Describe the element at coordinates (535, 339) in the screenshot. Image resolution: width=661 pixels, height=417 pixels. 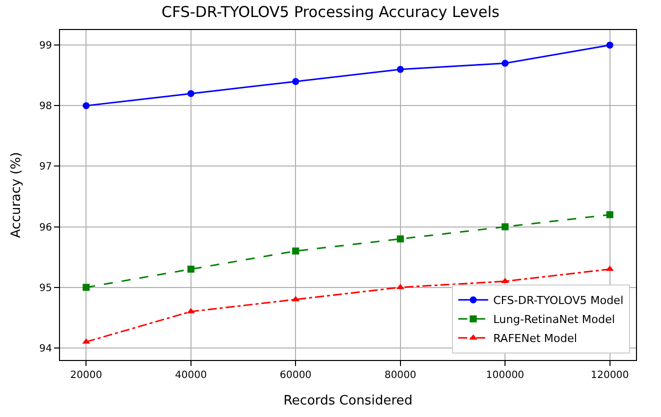
I see `legend-label: RAFENet Model` at that location.